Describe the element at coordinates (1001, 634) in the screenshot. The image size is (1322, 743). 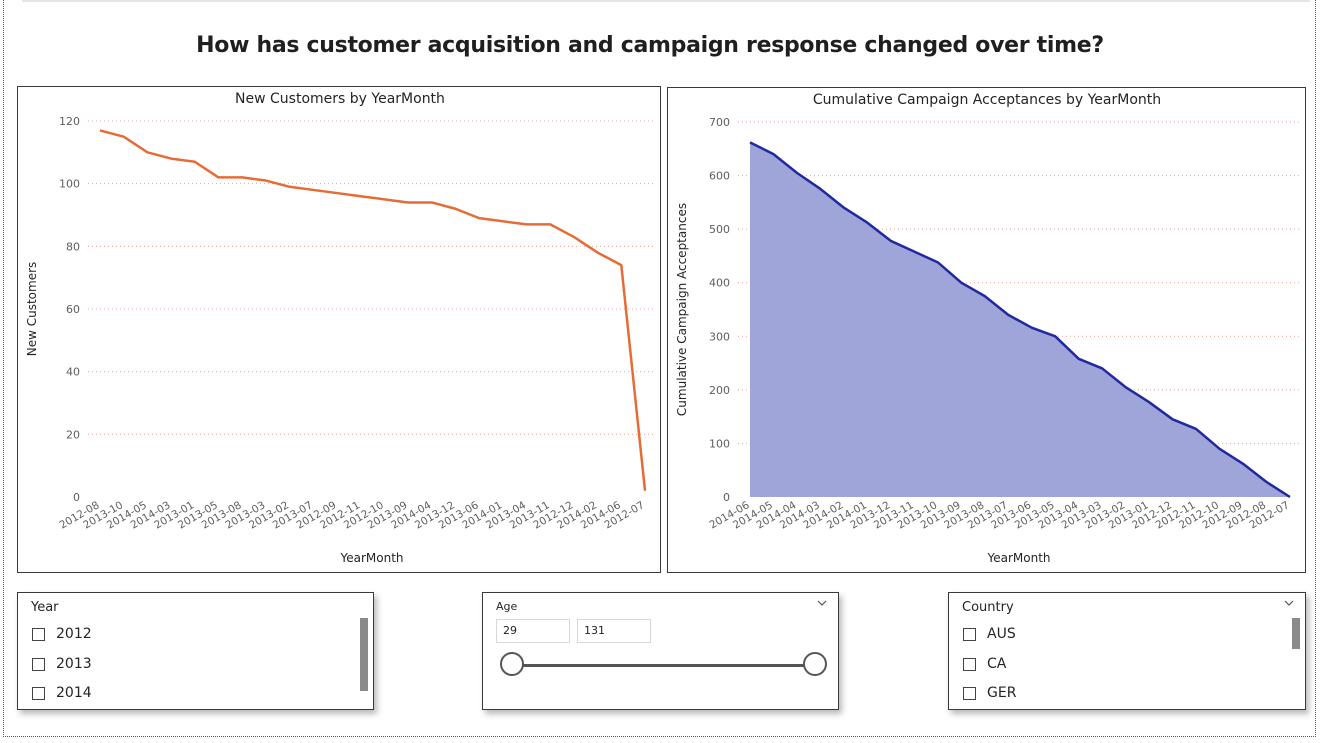
I see `country-option-label: AUS` at that location.